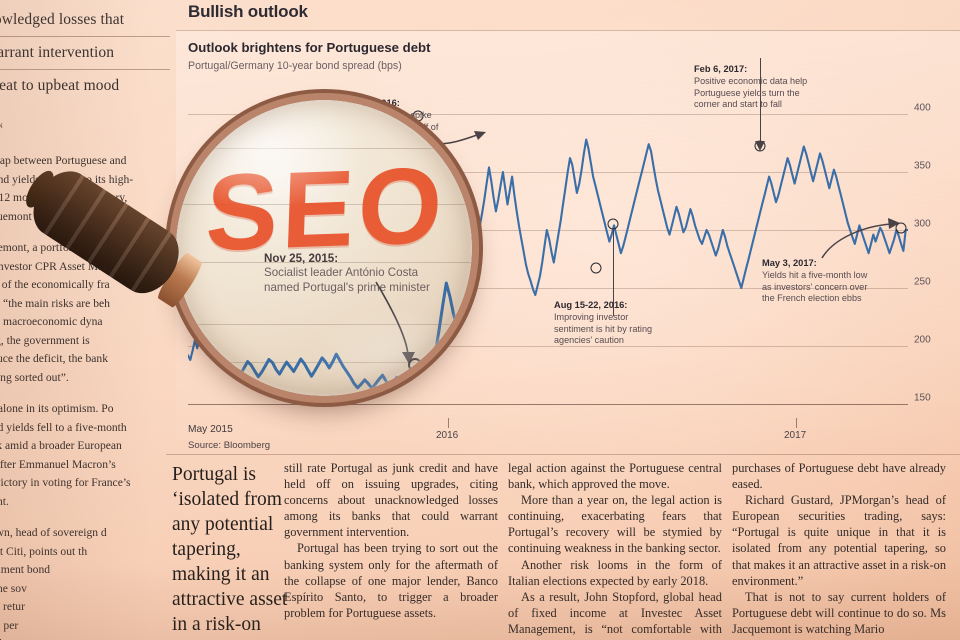 The image size is (960, 640). What do you see at coordinates (596, 268) in the screenshot?
I see `marker-aug-2016-low` at bounding box center [596, 268].